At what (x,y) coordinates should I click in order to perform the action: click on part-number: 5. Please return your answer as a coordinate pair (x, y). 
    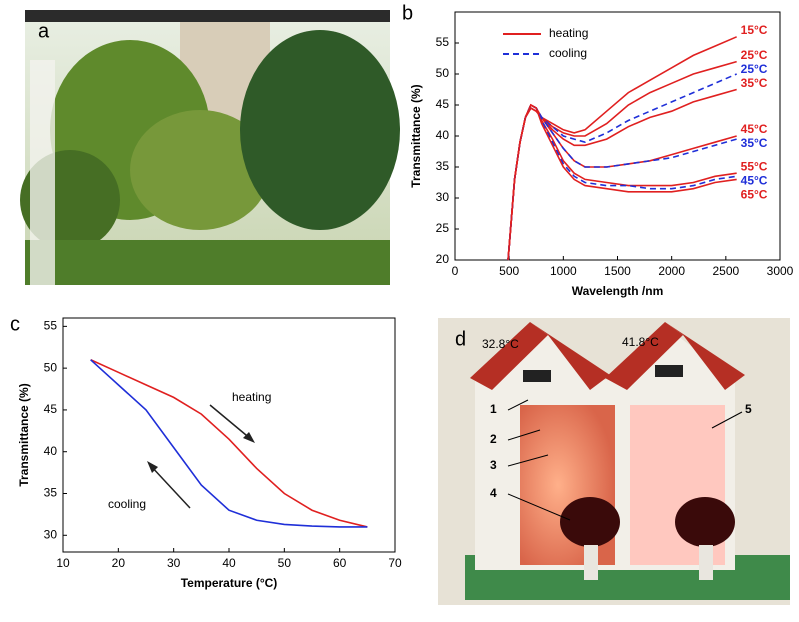
    Looking at the image, I should click on (748, 409).